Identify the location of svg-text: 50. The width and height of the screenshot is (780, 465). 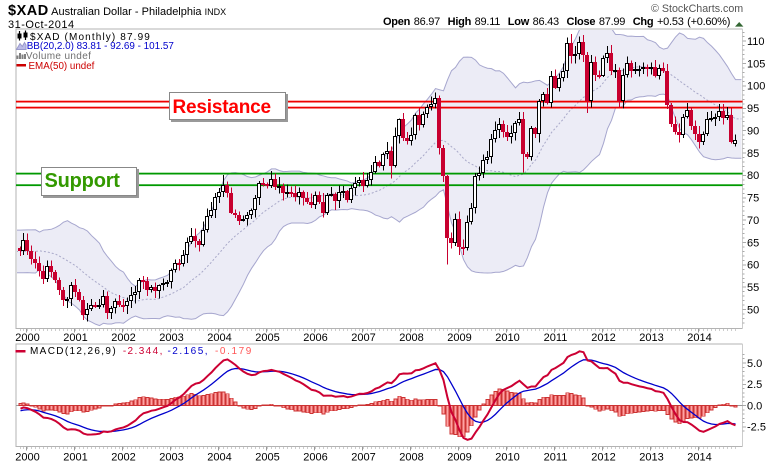
(753, 310).